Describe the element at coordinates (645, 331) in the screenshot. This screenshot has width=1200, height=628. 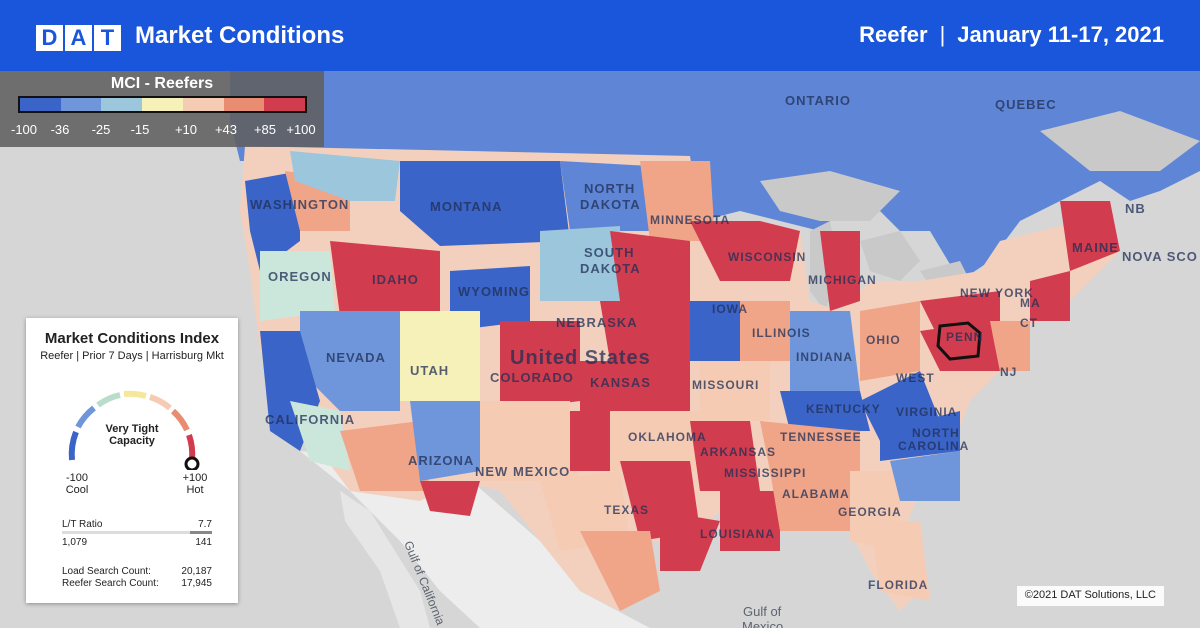
I see `region-nebraska` at that location.